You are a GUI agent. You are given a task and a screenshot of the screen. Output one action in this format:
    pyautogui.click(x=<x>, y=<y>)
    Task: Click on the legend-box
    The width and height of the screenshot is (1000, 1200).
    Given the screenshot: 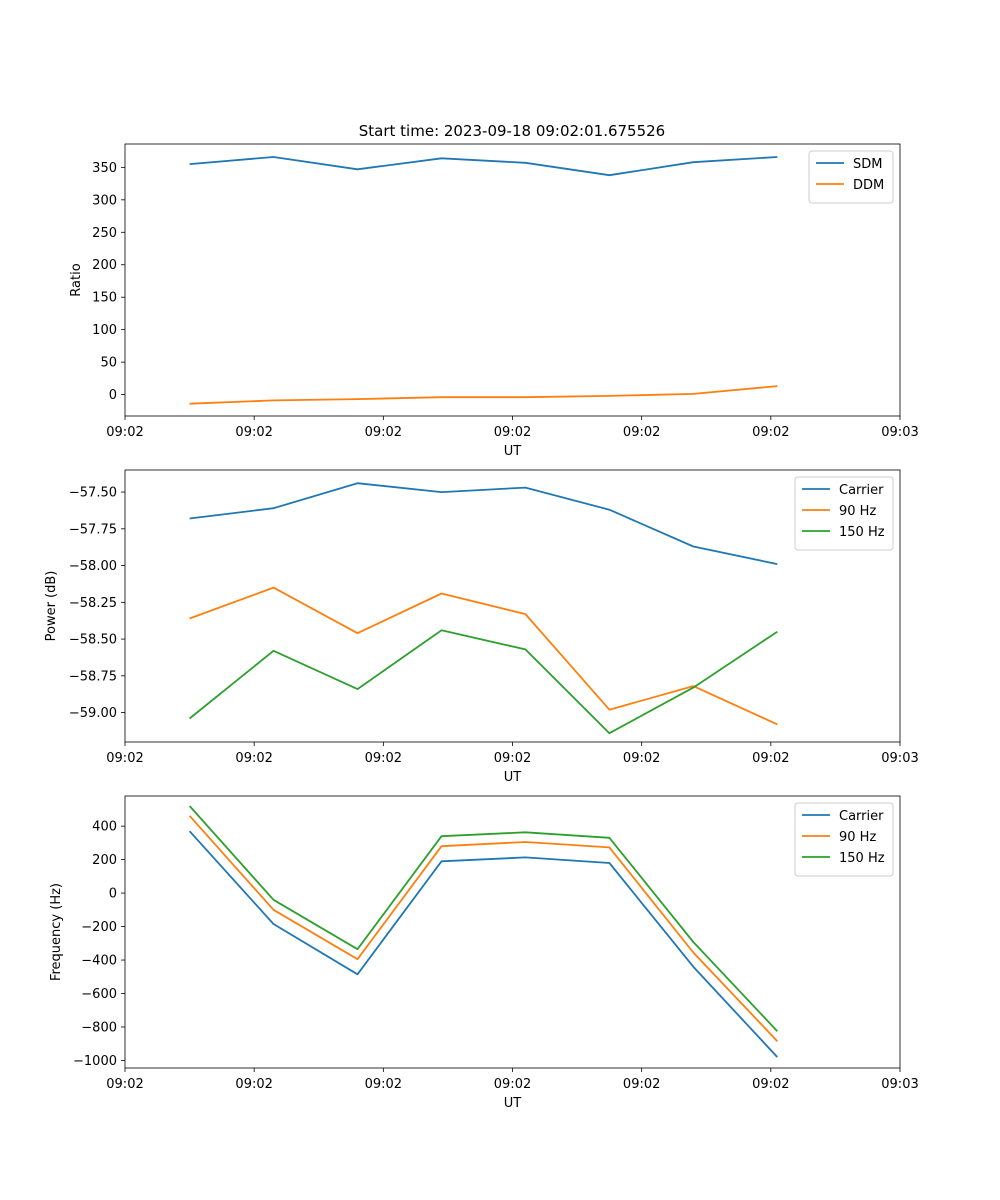 What is the action you would take?
    pyautogui.click(x=851, y=177)
    